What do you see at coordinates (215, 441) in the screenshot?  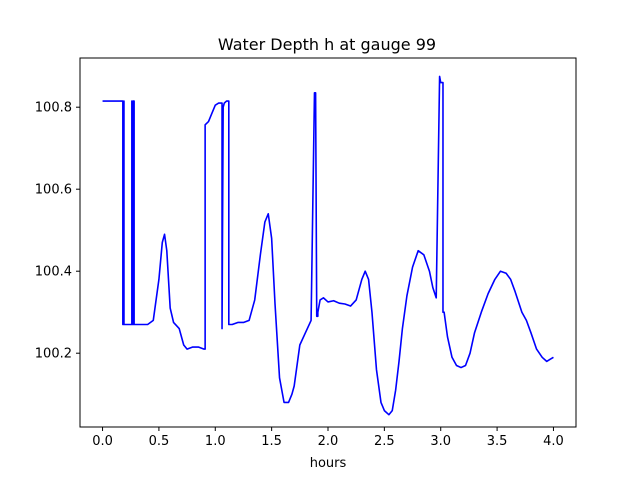 I see `x-tick-label: 1.0` at bounding box center [215, 441].